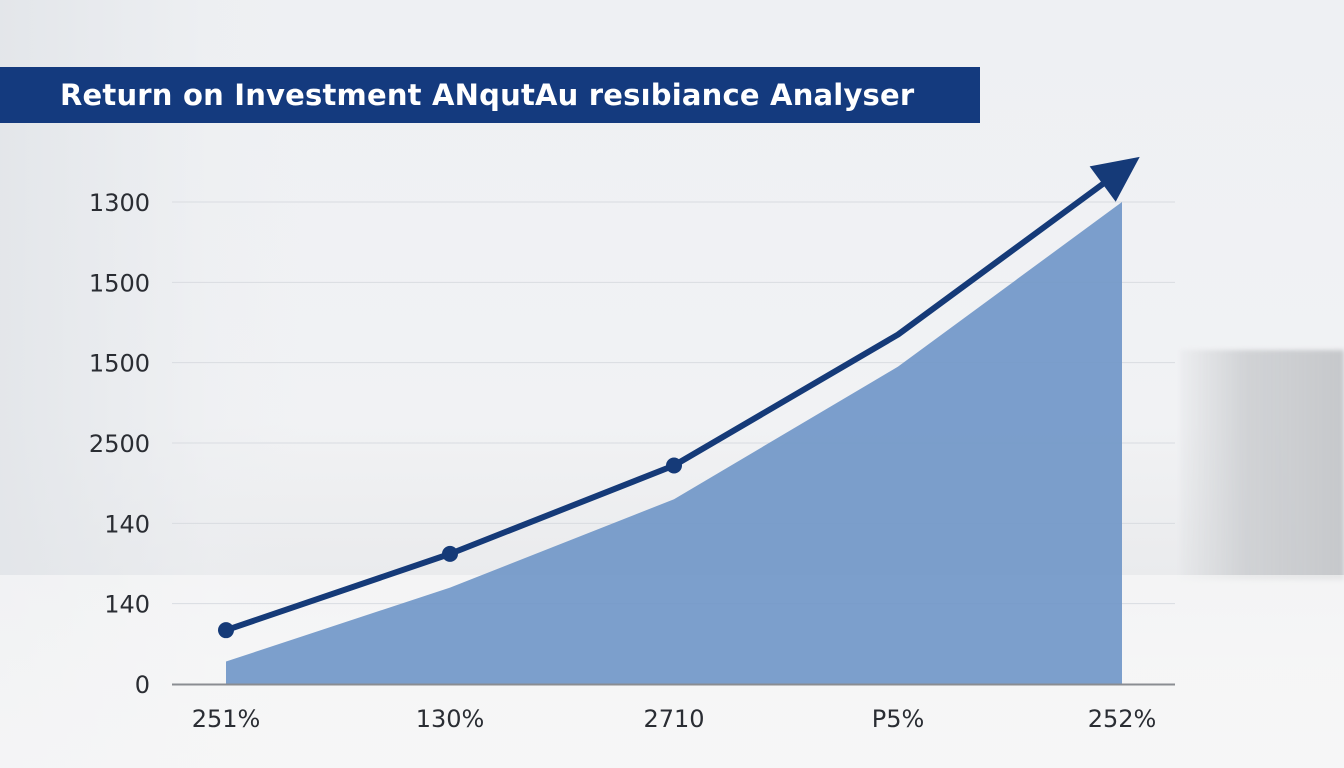  Describe the element at coordinates (226, 719) in the screenshot. I see `x-tick-label-0: 251%` at that location.